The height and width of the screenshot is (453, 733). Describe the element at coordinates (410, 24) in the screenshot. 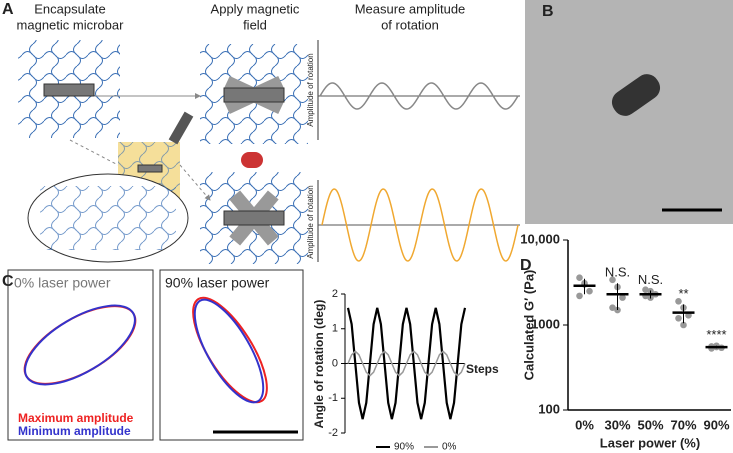

I see `step-title: of rotation` at that location.